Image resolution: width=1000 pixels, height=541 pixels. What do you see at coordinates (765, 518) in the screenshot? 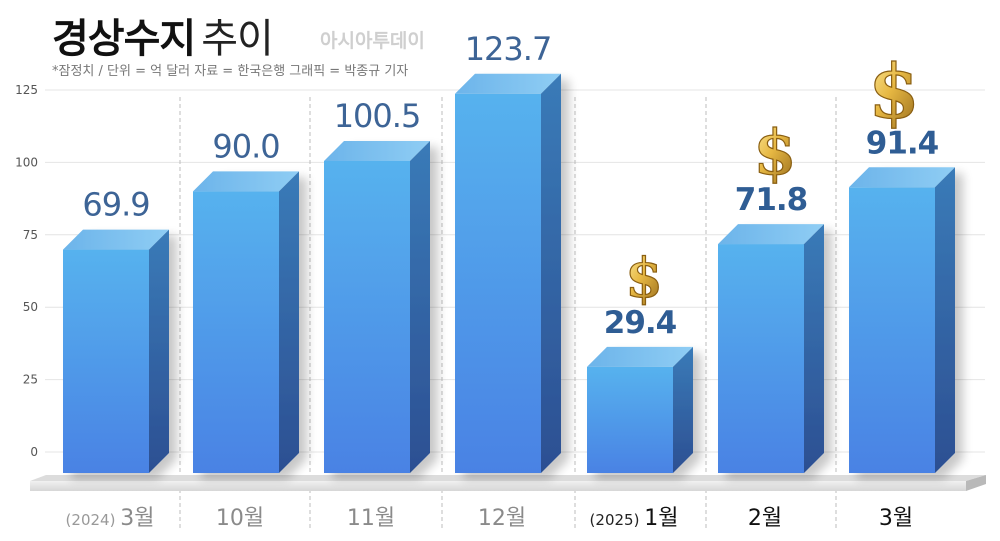
I see `x-tick-label: 2월` at bounding box center [765, 518].